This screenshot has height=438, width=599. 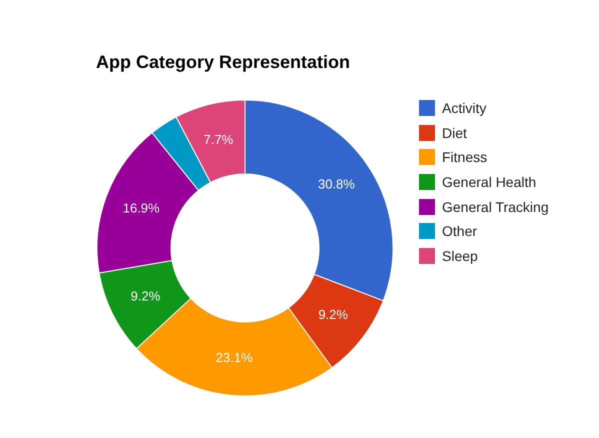 What do you see at coordinates (465, 157) in the screenshot?
I see `legend-label: Fitness` at bounding box center [465, 157].